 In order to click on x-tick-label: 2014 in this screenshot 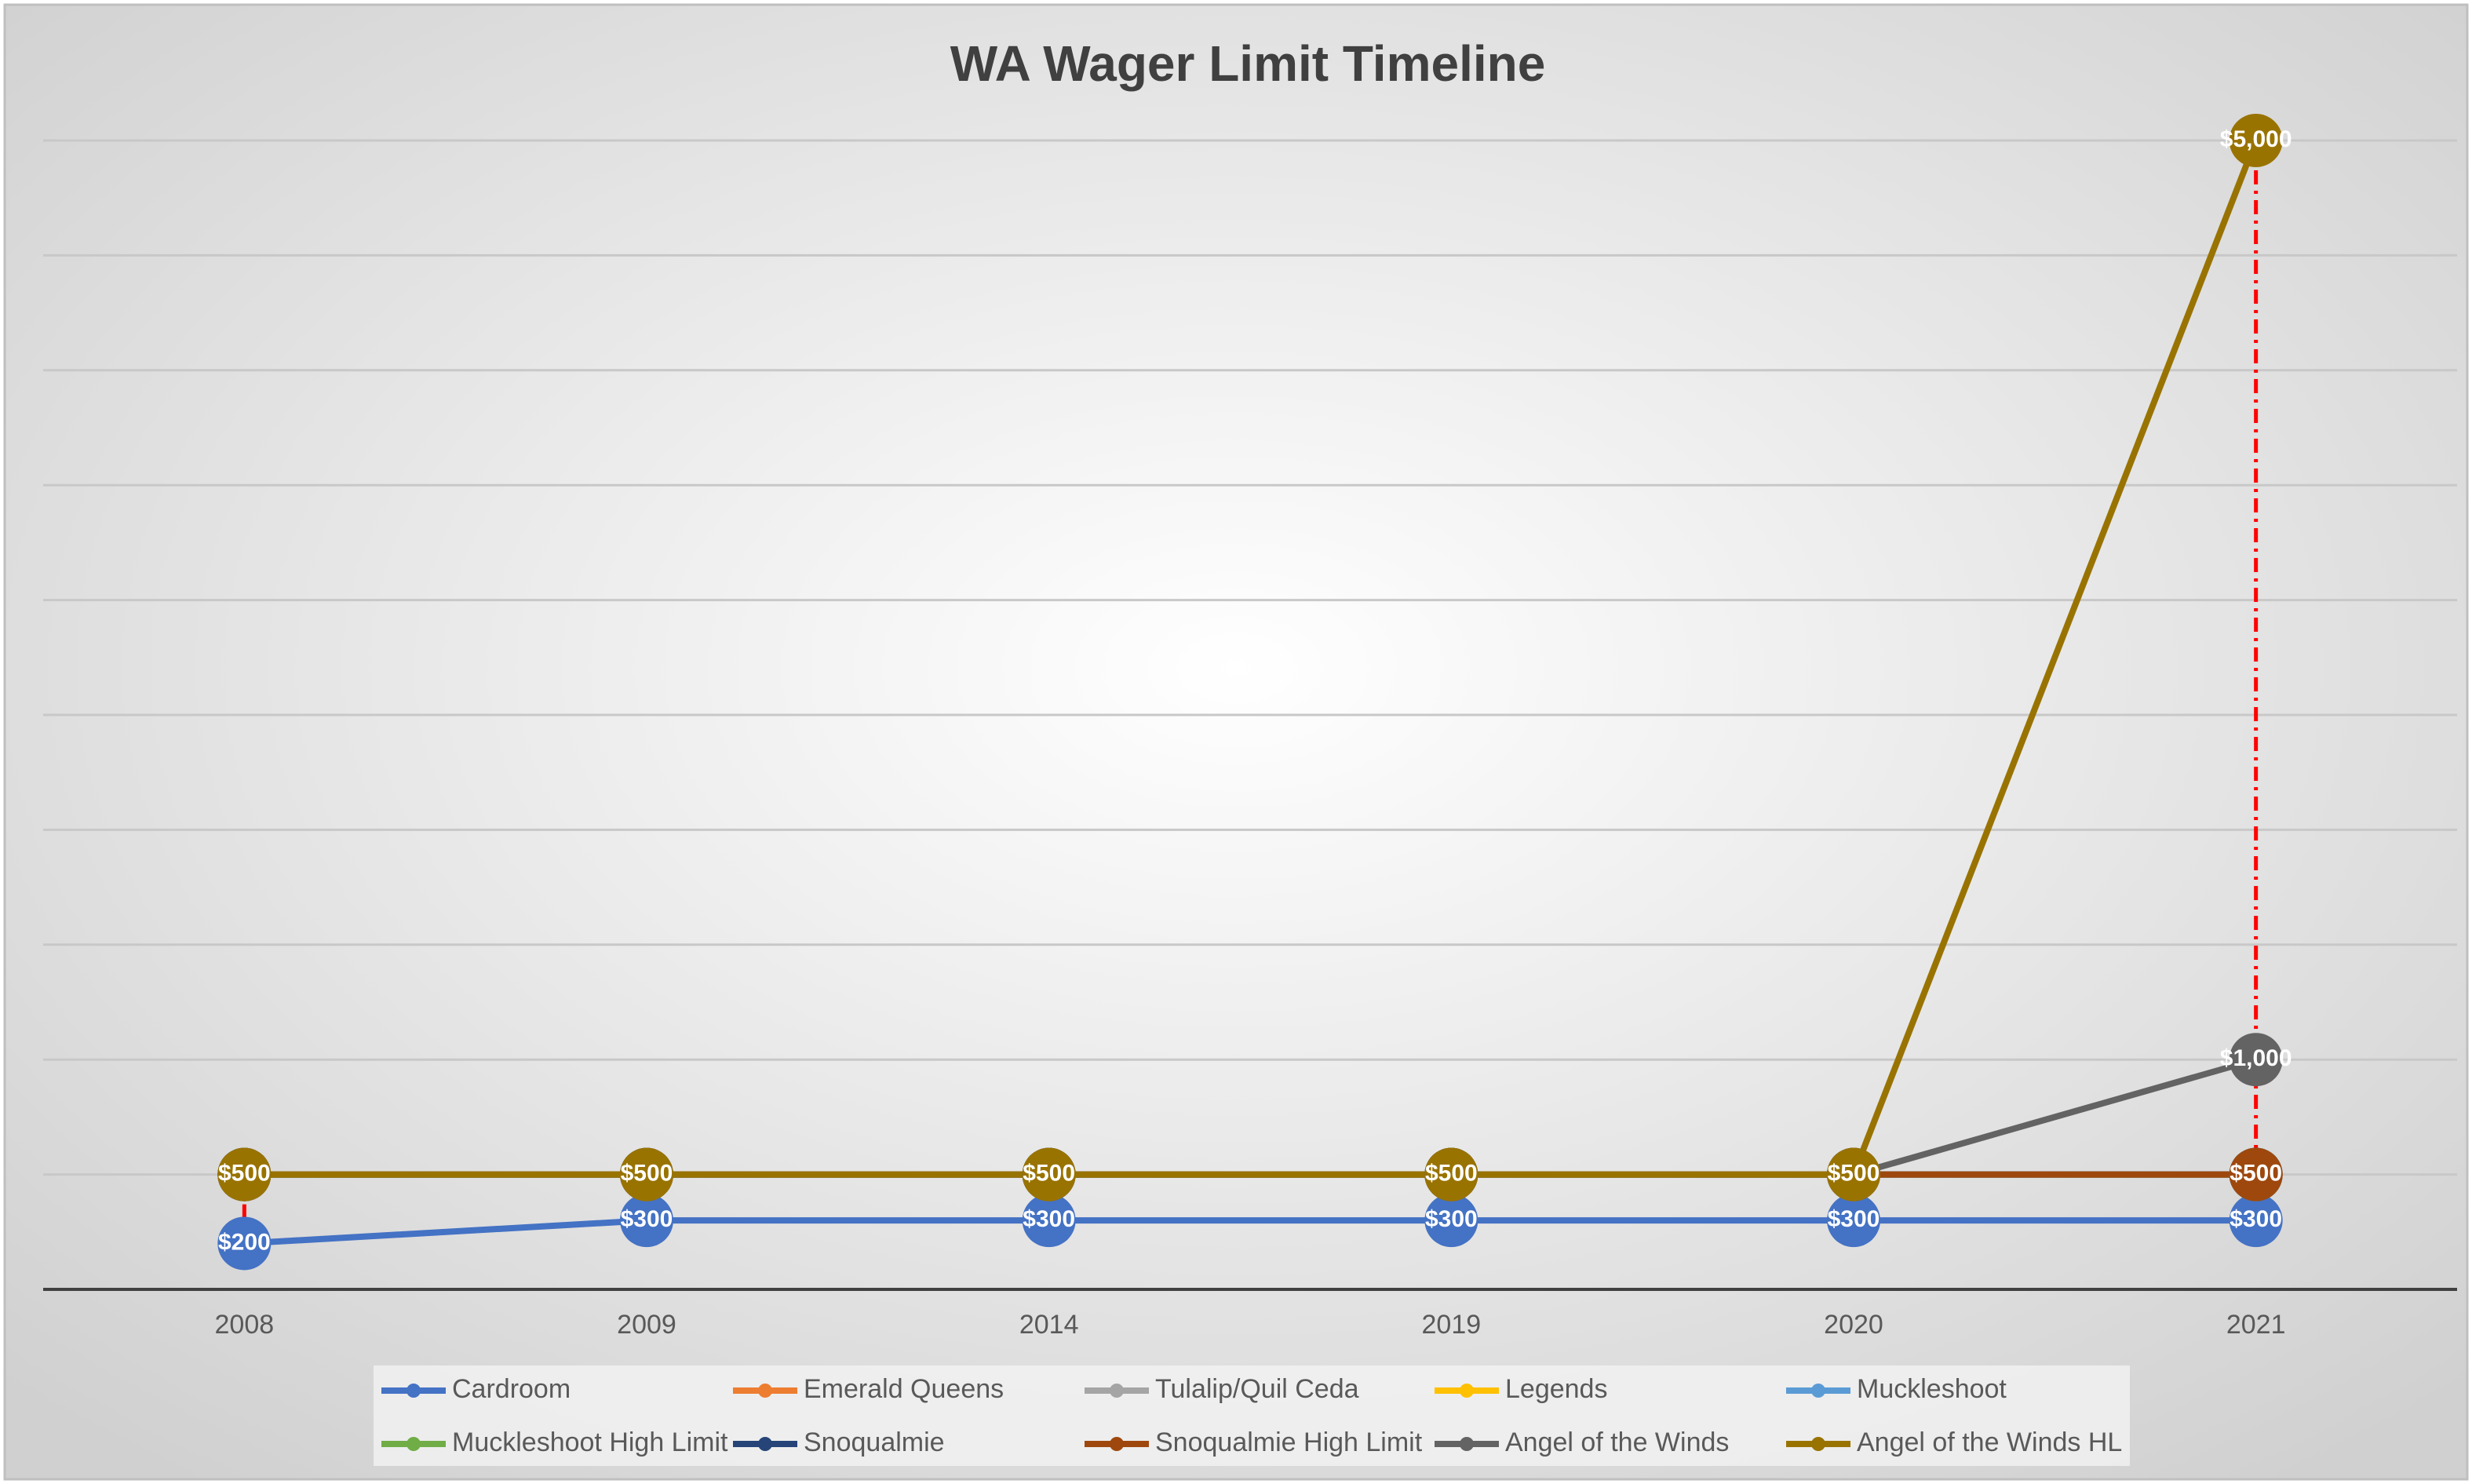, I will do `click(1049, 1325)`.